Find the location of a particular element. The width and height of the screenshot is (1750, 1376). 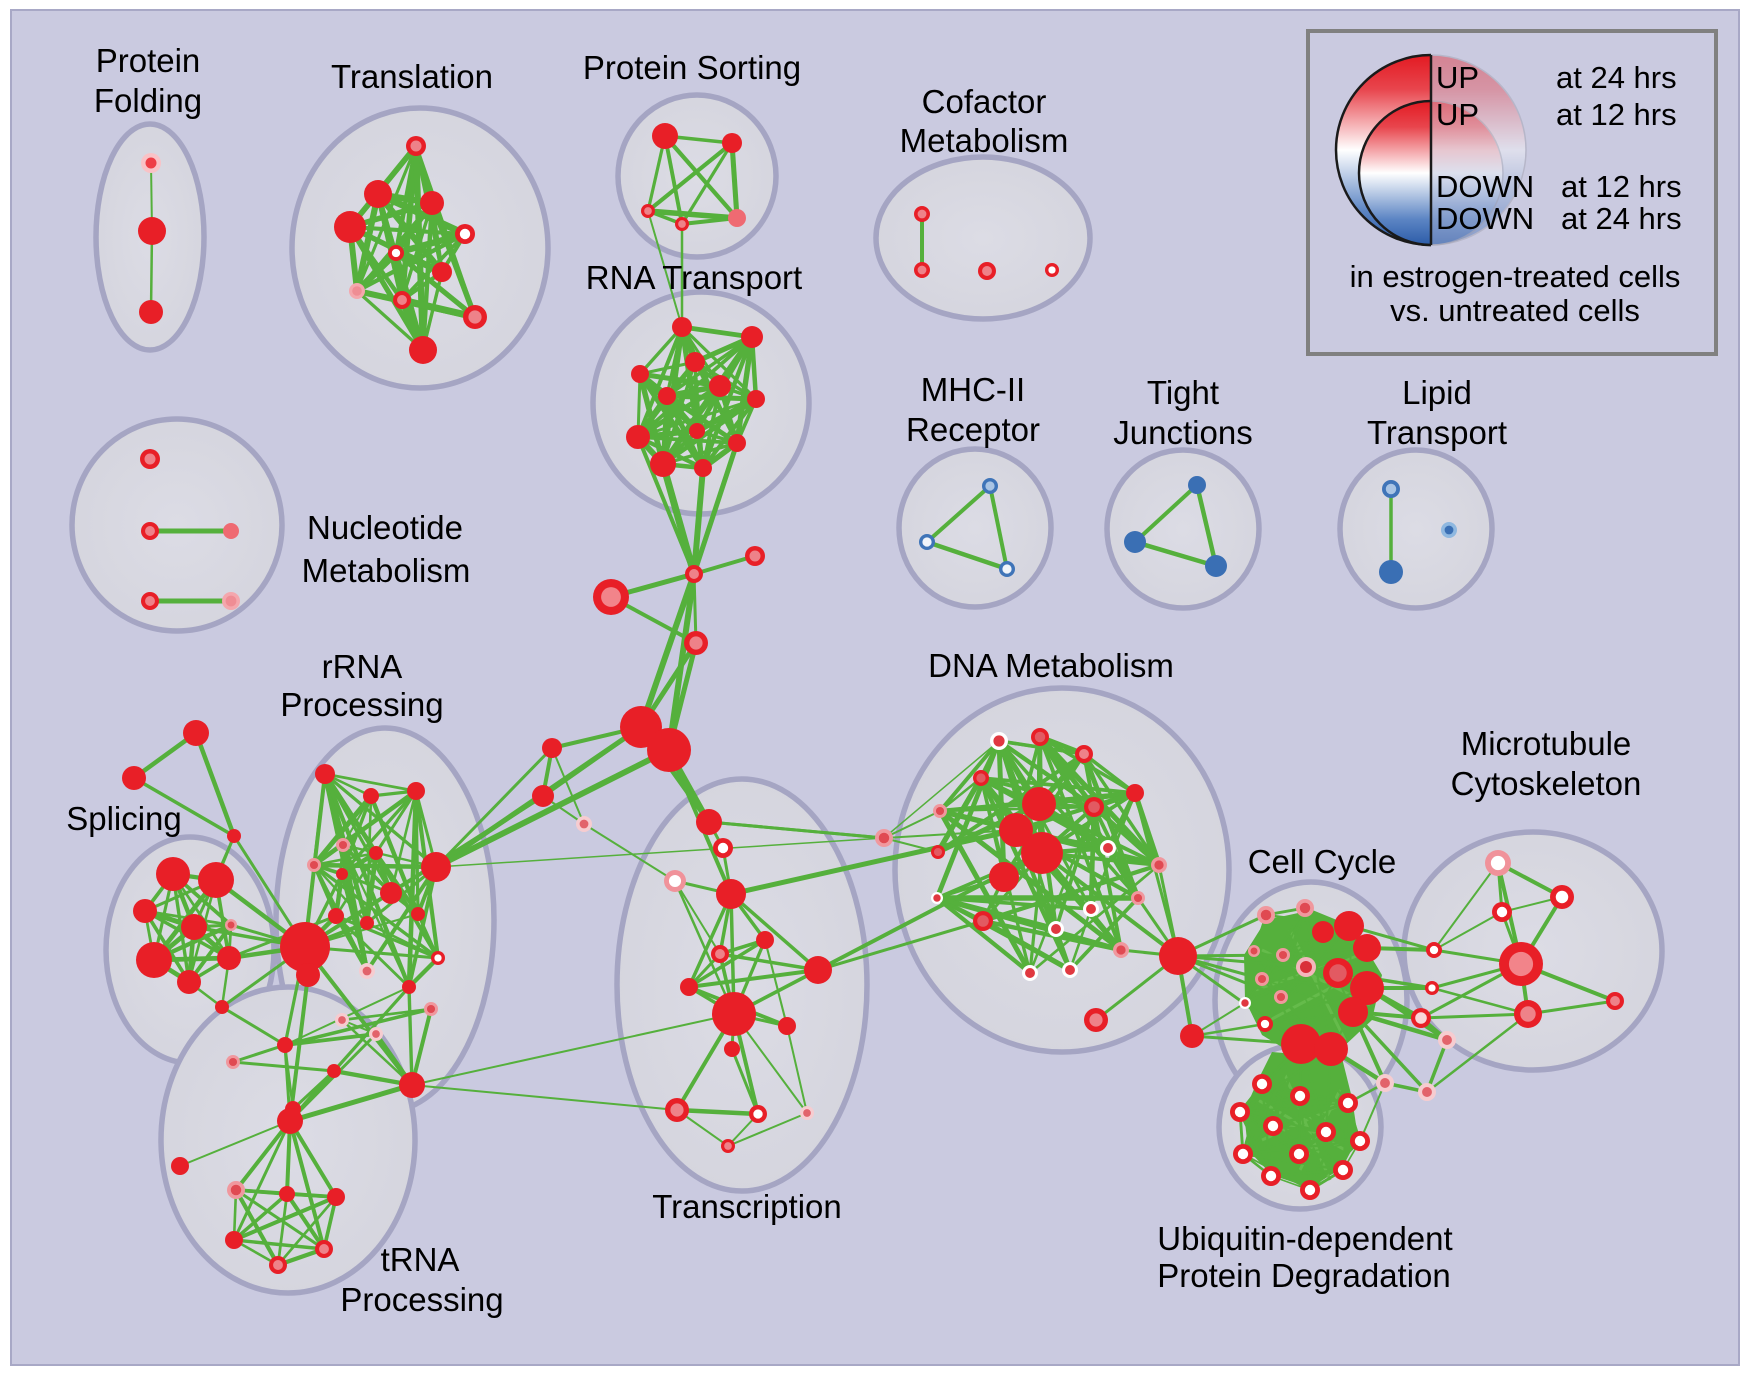

svg-text: Splicing is located at coordinates (124, 818).